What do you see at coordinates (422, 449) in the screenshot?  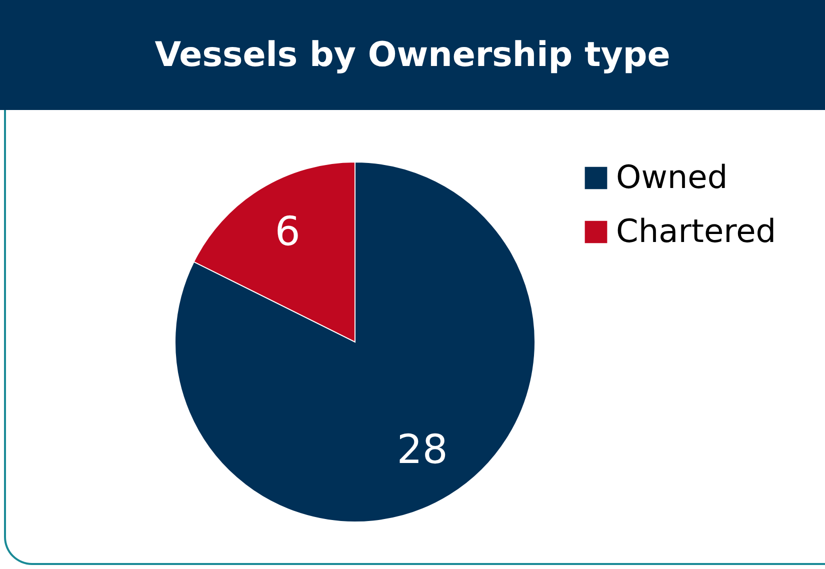 I see `data-label: 28` at bounding box center [422, 449].